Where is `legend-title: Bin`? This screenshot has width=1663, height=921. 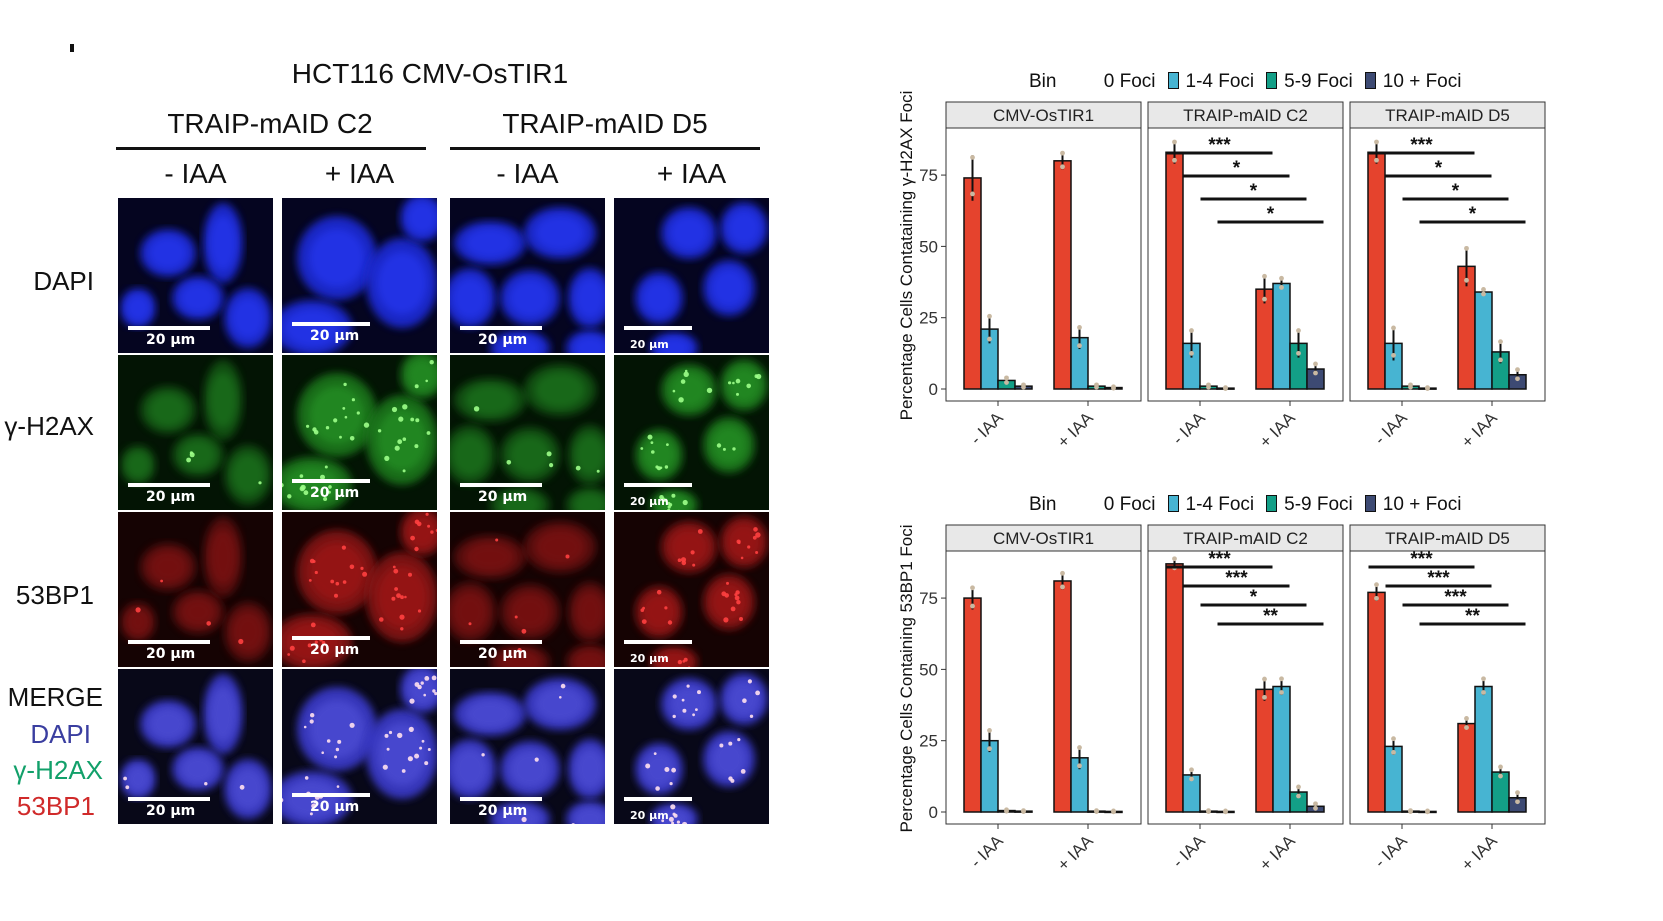
legend-title: Bin is located at coordinates (1043, 81).